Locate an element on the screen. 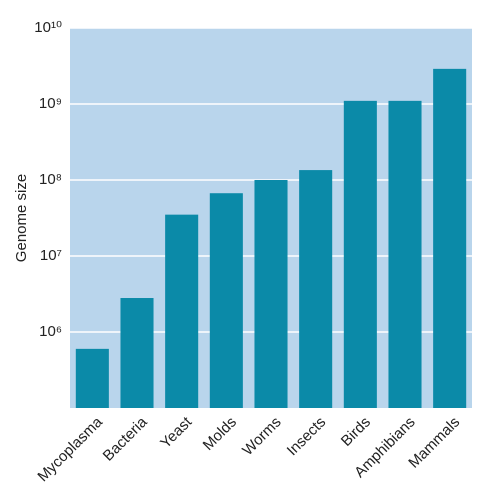 The width and height of the screenshot is (484, 500). y-tick-label: 10¹⁰ is located at coordinates (48, 27).